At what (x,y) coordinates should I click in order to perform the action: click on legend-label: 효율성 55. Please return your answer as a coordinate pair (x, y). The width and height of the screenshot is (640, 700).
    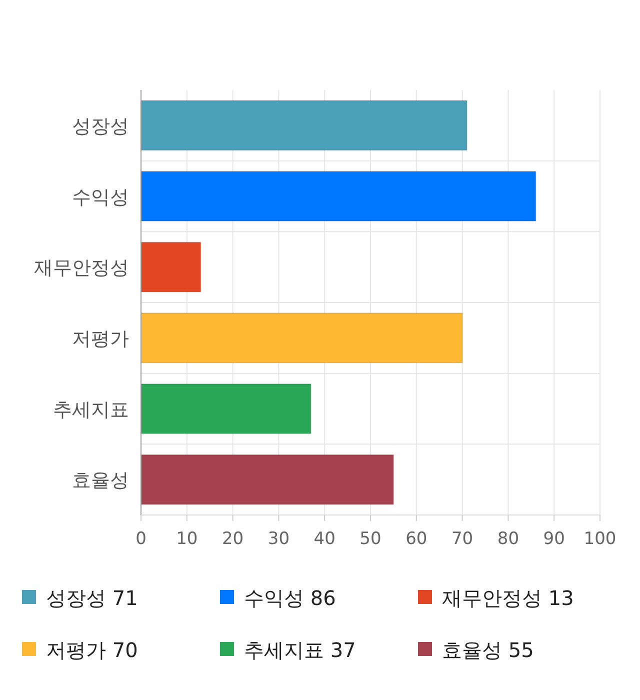
    Looking at the image, I should click on (488, 650).